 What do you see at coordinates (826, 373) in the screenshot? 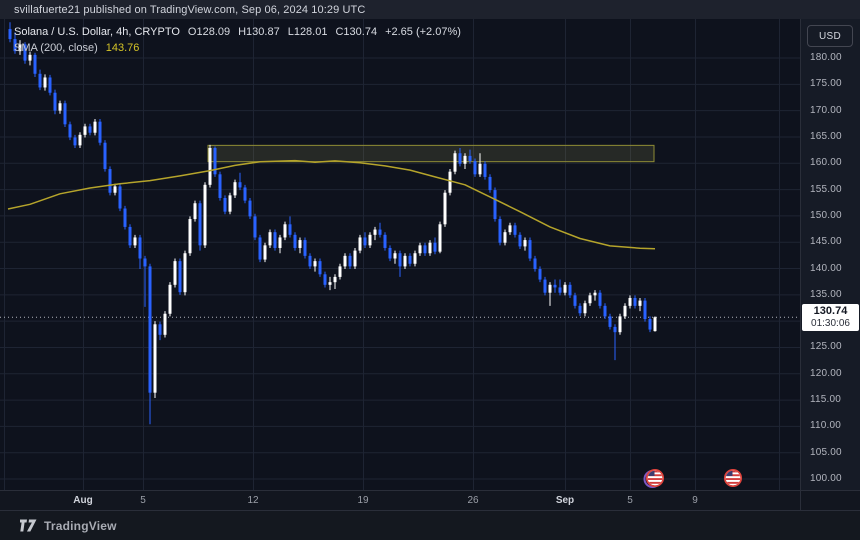
I see `price-axis-label: 120.00` at bounding box center [826, 373].